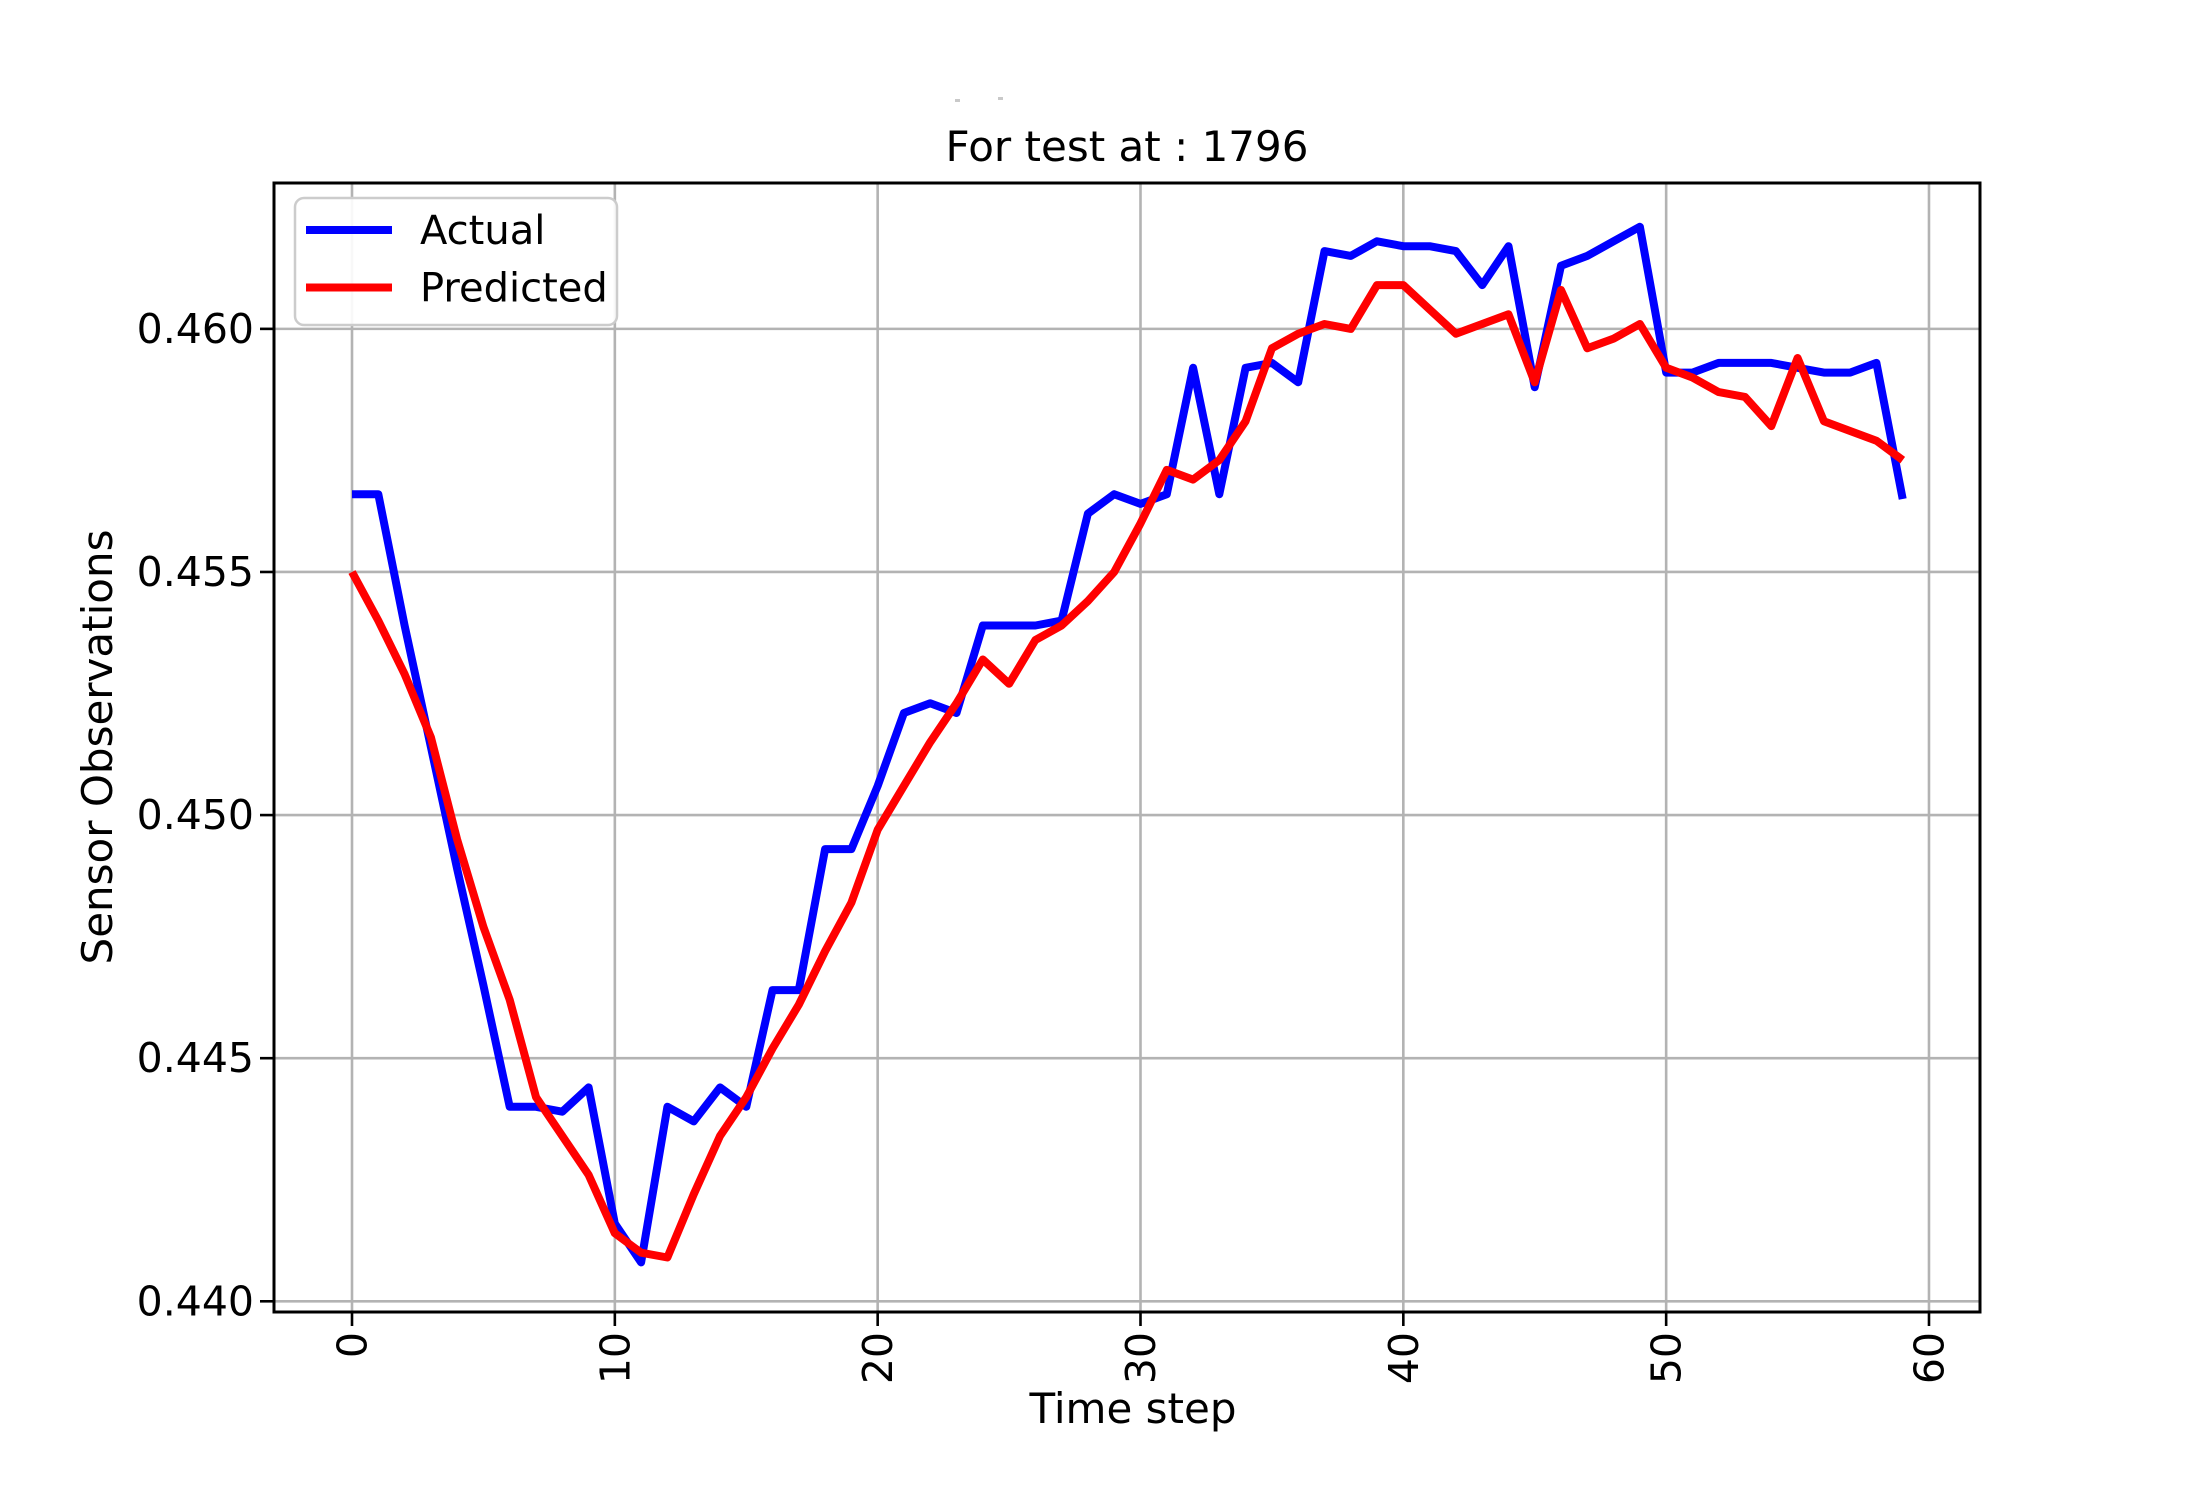  What do you see at coordinates (195, 1058) in the screenshot?
I see `y-axis-tick-label: 0.445` at bounding box center [195, 1058].